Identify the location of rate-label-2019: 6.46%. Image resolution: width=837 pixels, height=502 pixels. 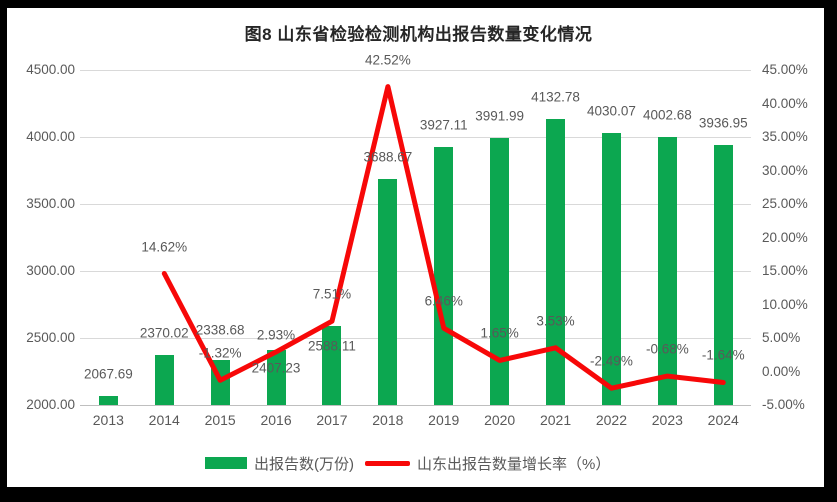
(443, 301).